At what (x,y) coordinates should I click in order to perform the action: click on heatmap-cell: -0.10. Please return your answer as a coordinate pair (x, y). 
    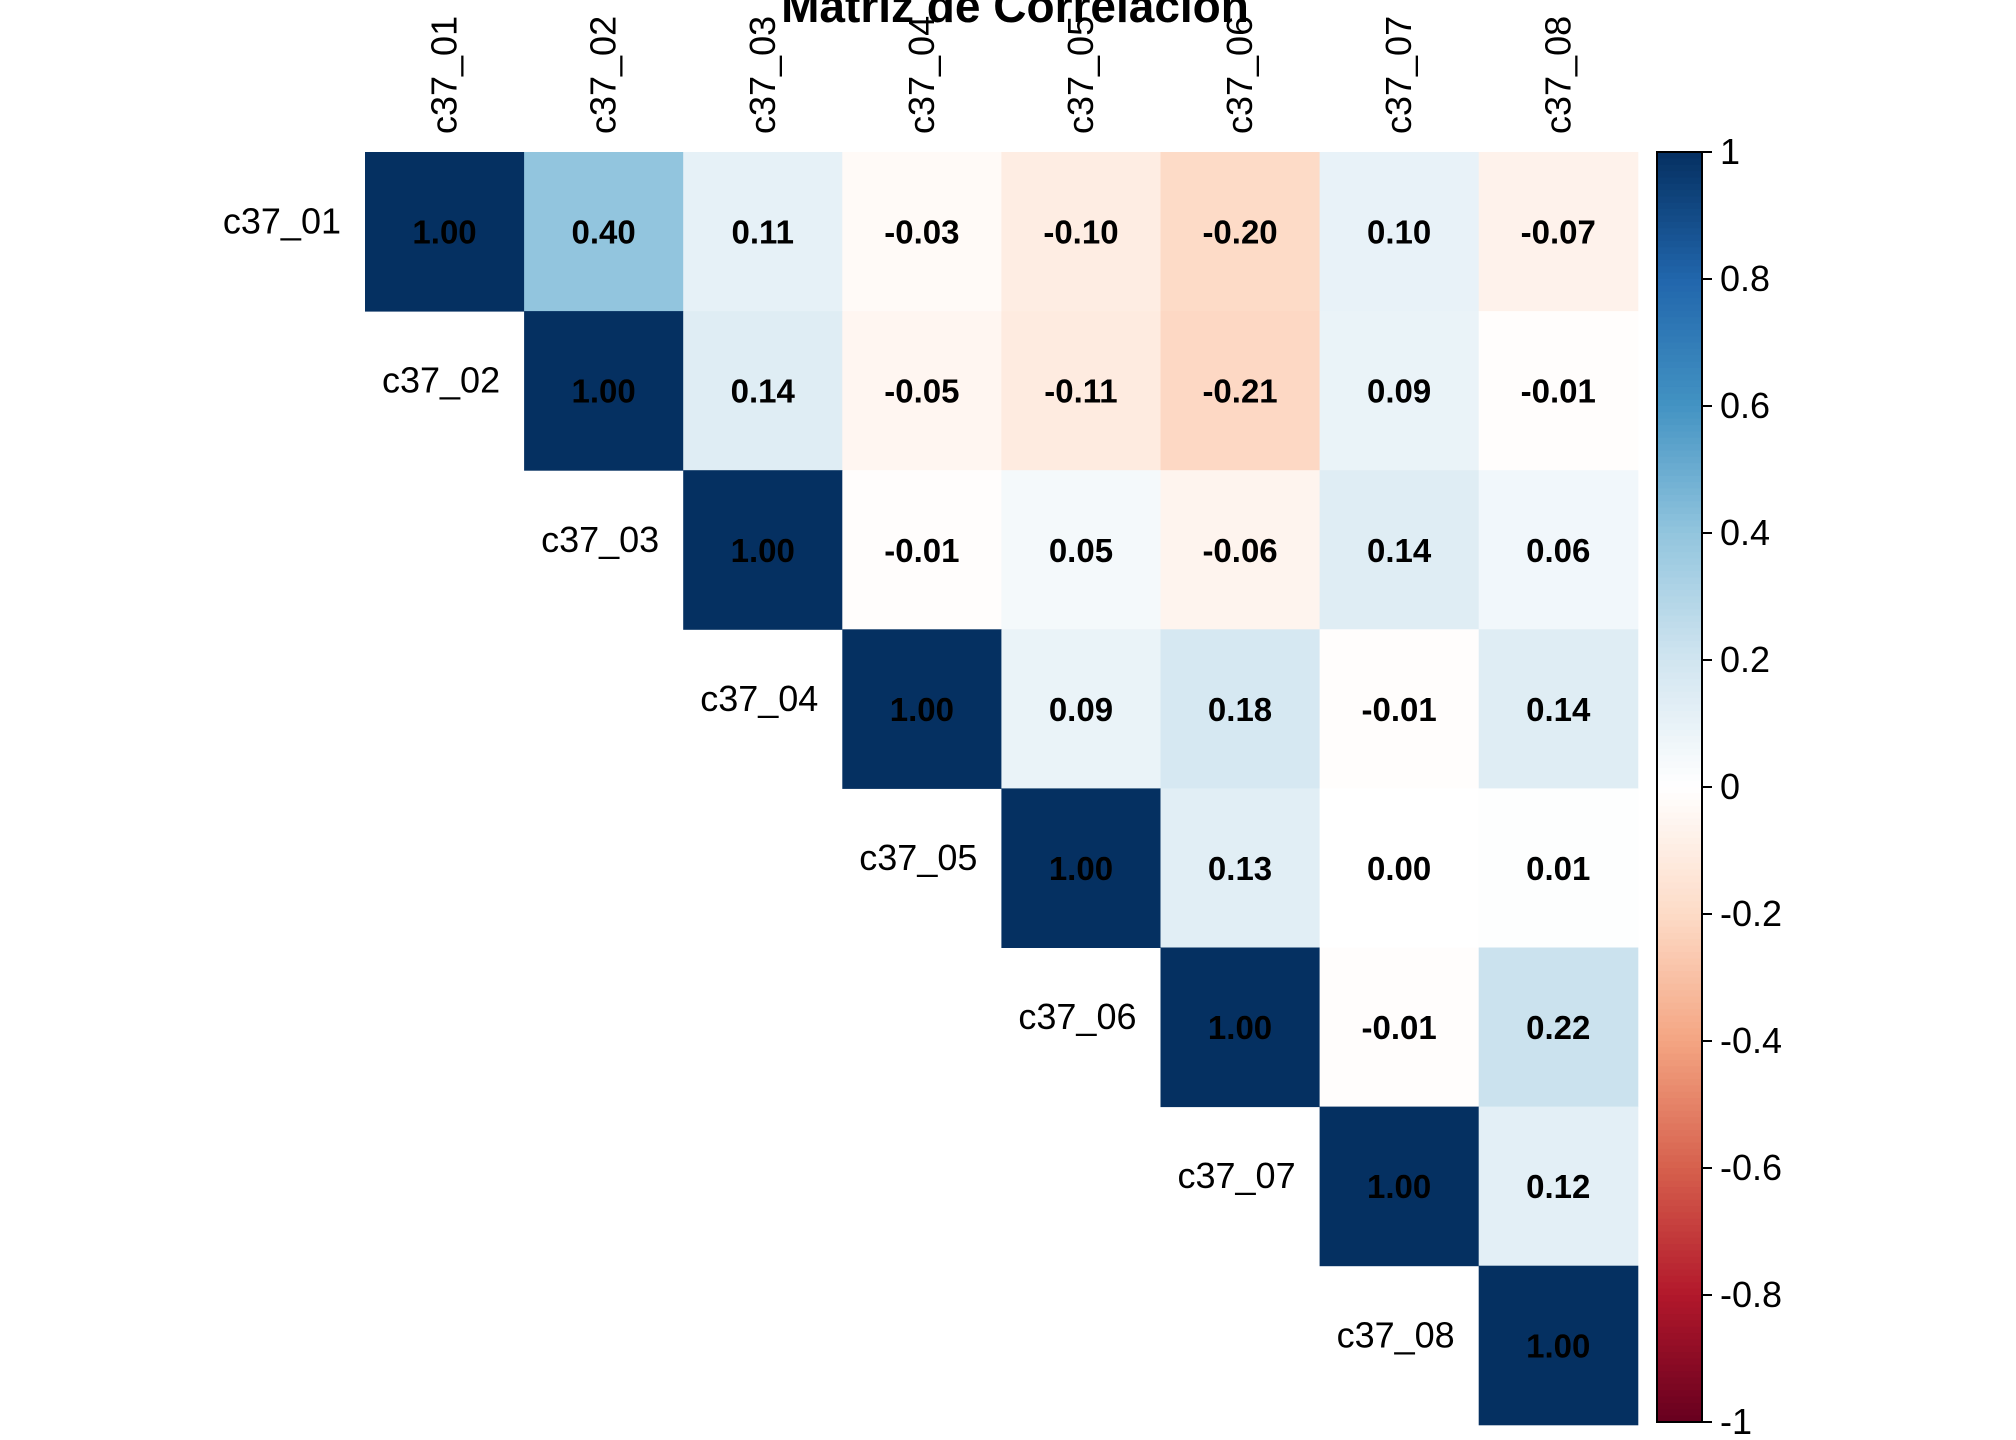
    Looking at the image, I should click on (1081, 232).